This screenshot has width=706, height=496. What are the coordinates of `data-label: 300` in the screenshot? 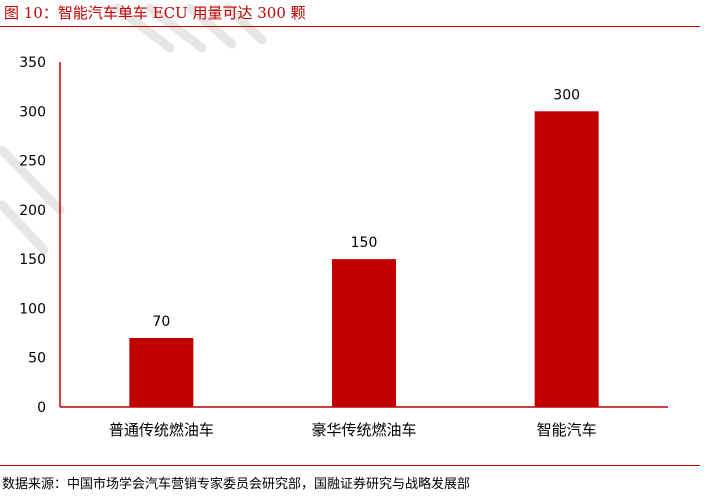 It's located at (566, 95).